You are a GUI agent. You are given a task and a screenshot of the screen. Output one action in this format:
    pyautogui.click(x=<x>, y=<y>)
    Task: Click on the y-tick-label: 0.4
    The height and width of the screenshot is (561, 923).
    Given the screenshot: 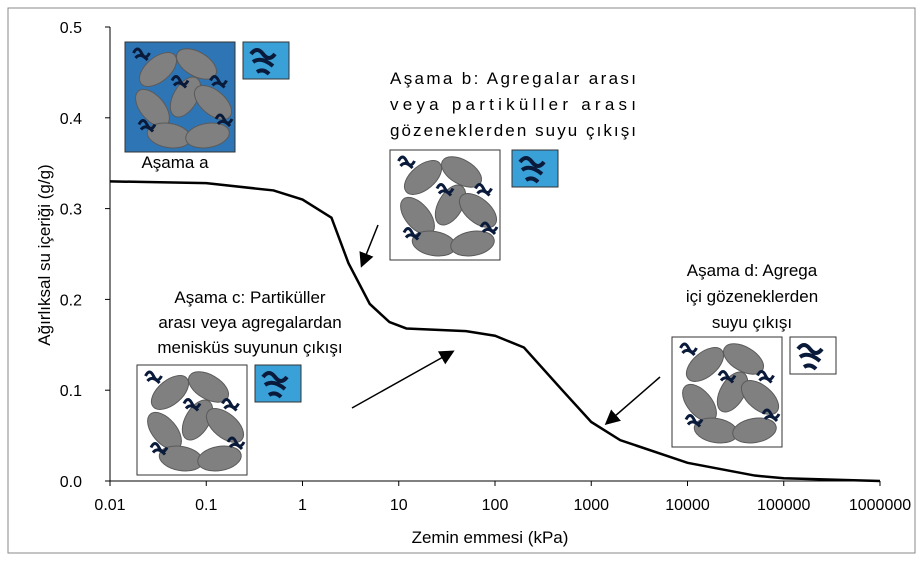 What is the action you would take?
    pyautogui.click(x=71, y=119)
    